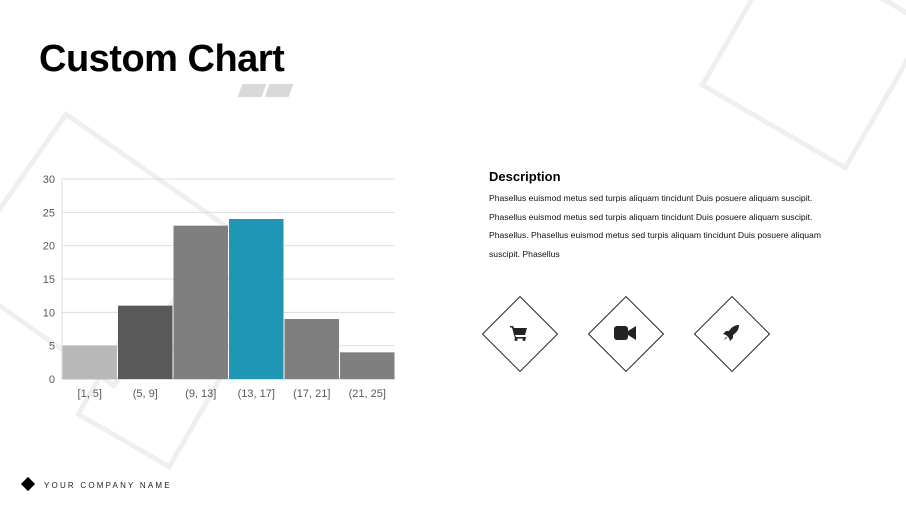 The image size is (906, 509). Describe the element at coordinates (525, 176) in the screenshot. I see `description-heading: Description` at that location.